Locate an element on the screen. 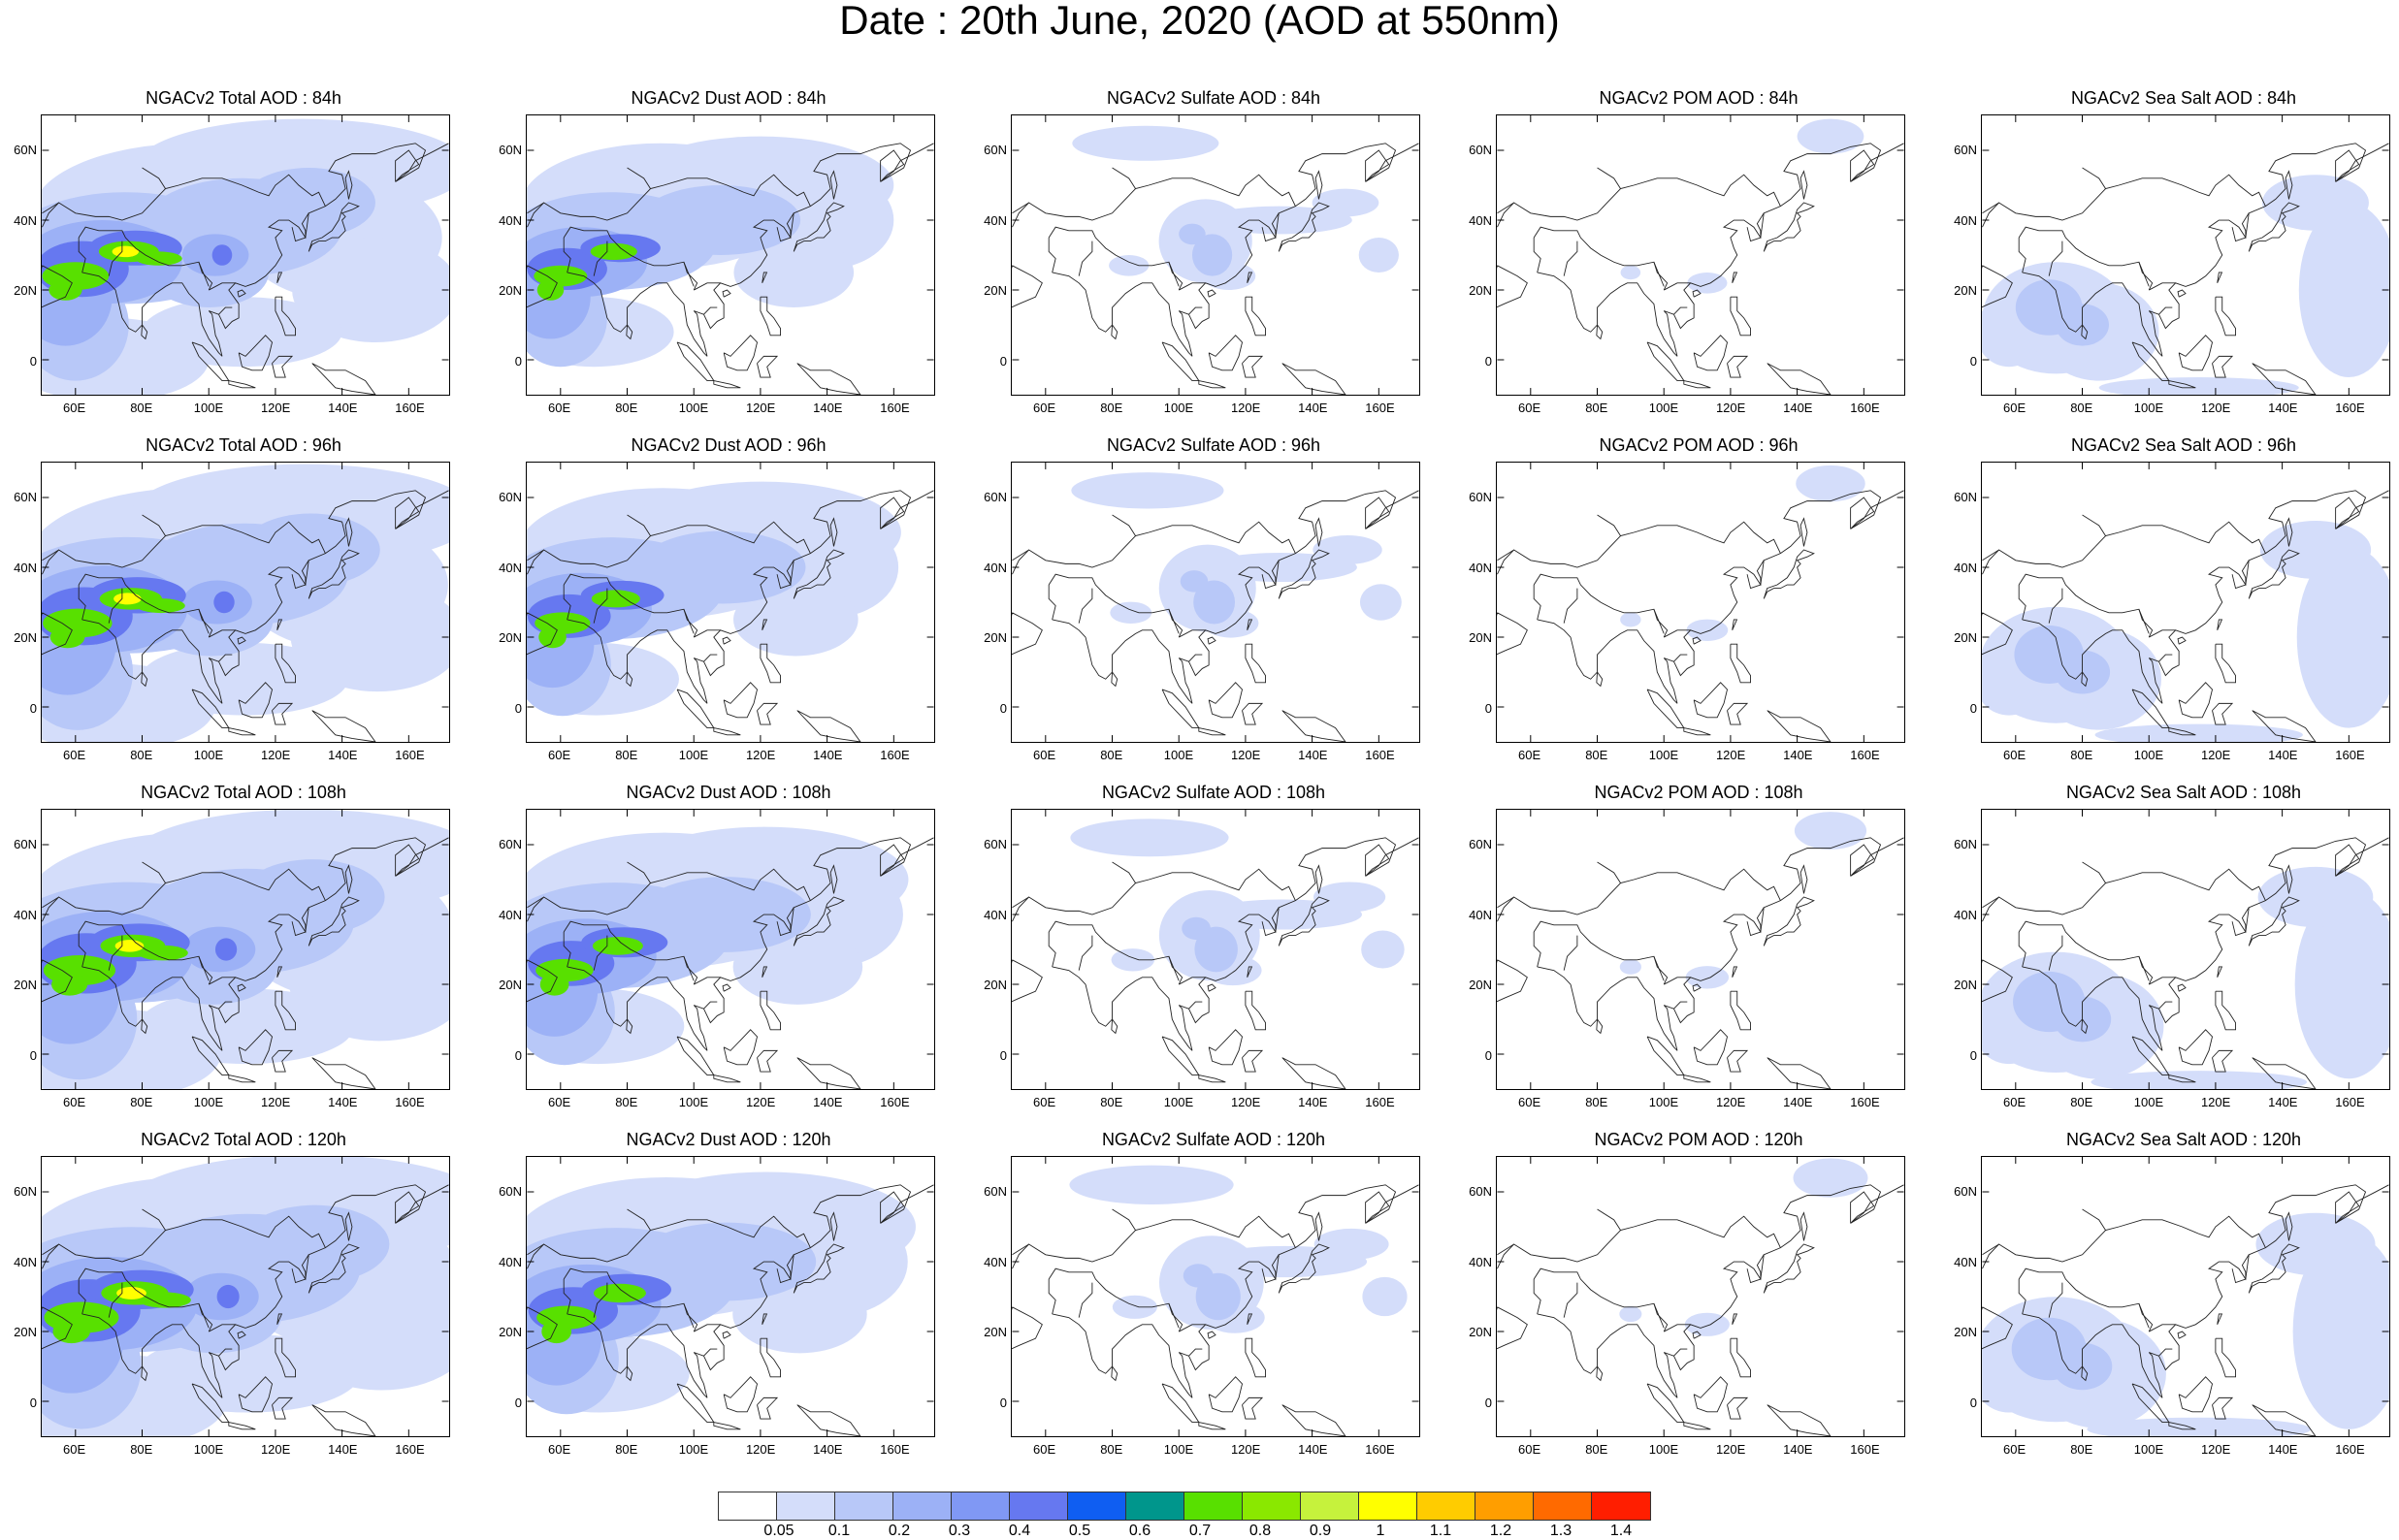 The image size is (2399, 1540). colorbar-label: 0.9 is located at coordinates (1320, 1531).